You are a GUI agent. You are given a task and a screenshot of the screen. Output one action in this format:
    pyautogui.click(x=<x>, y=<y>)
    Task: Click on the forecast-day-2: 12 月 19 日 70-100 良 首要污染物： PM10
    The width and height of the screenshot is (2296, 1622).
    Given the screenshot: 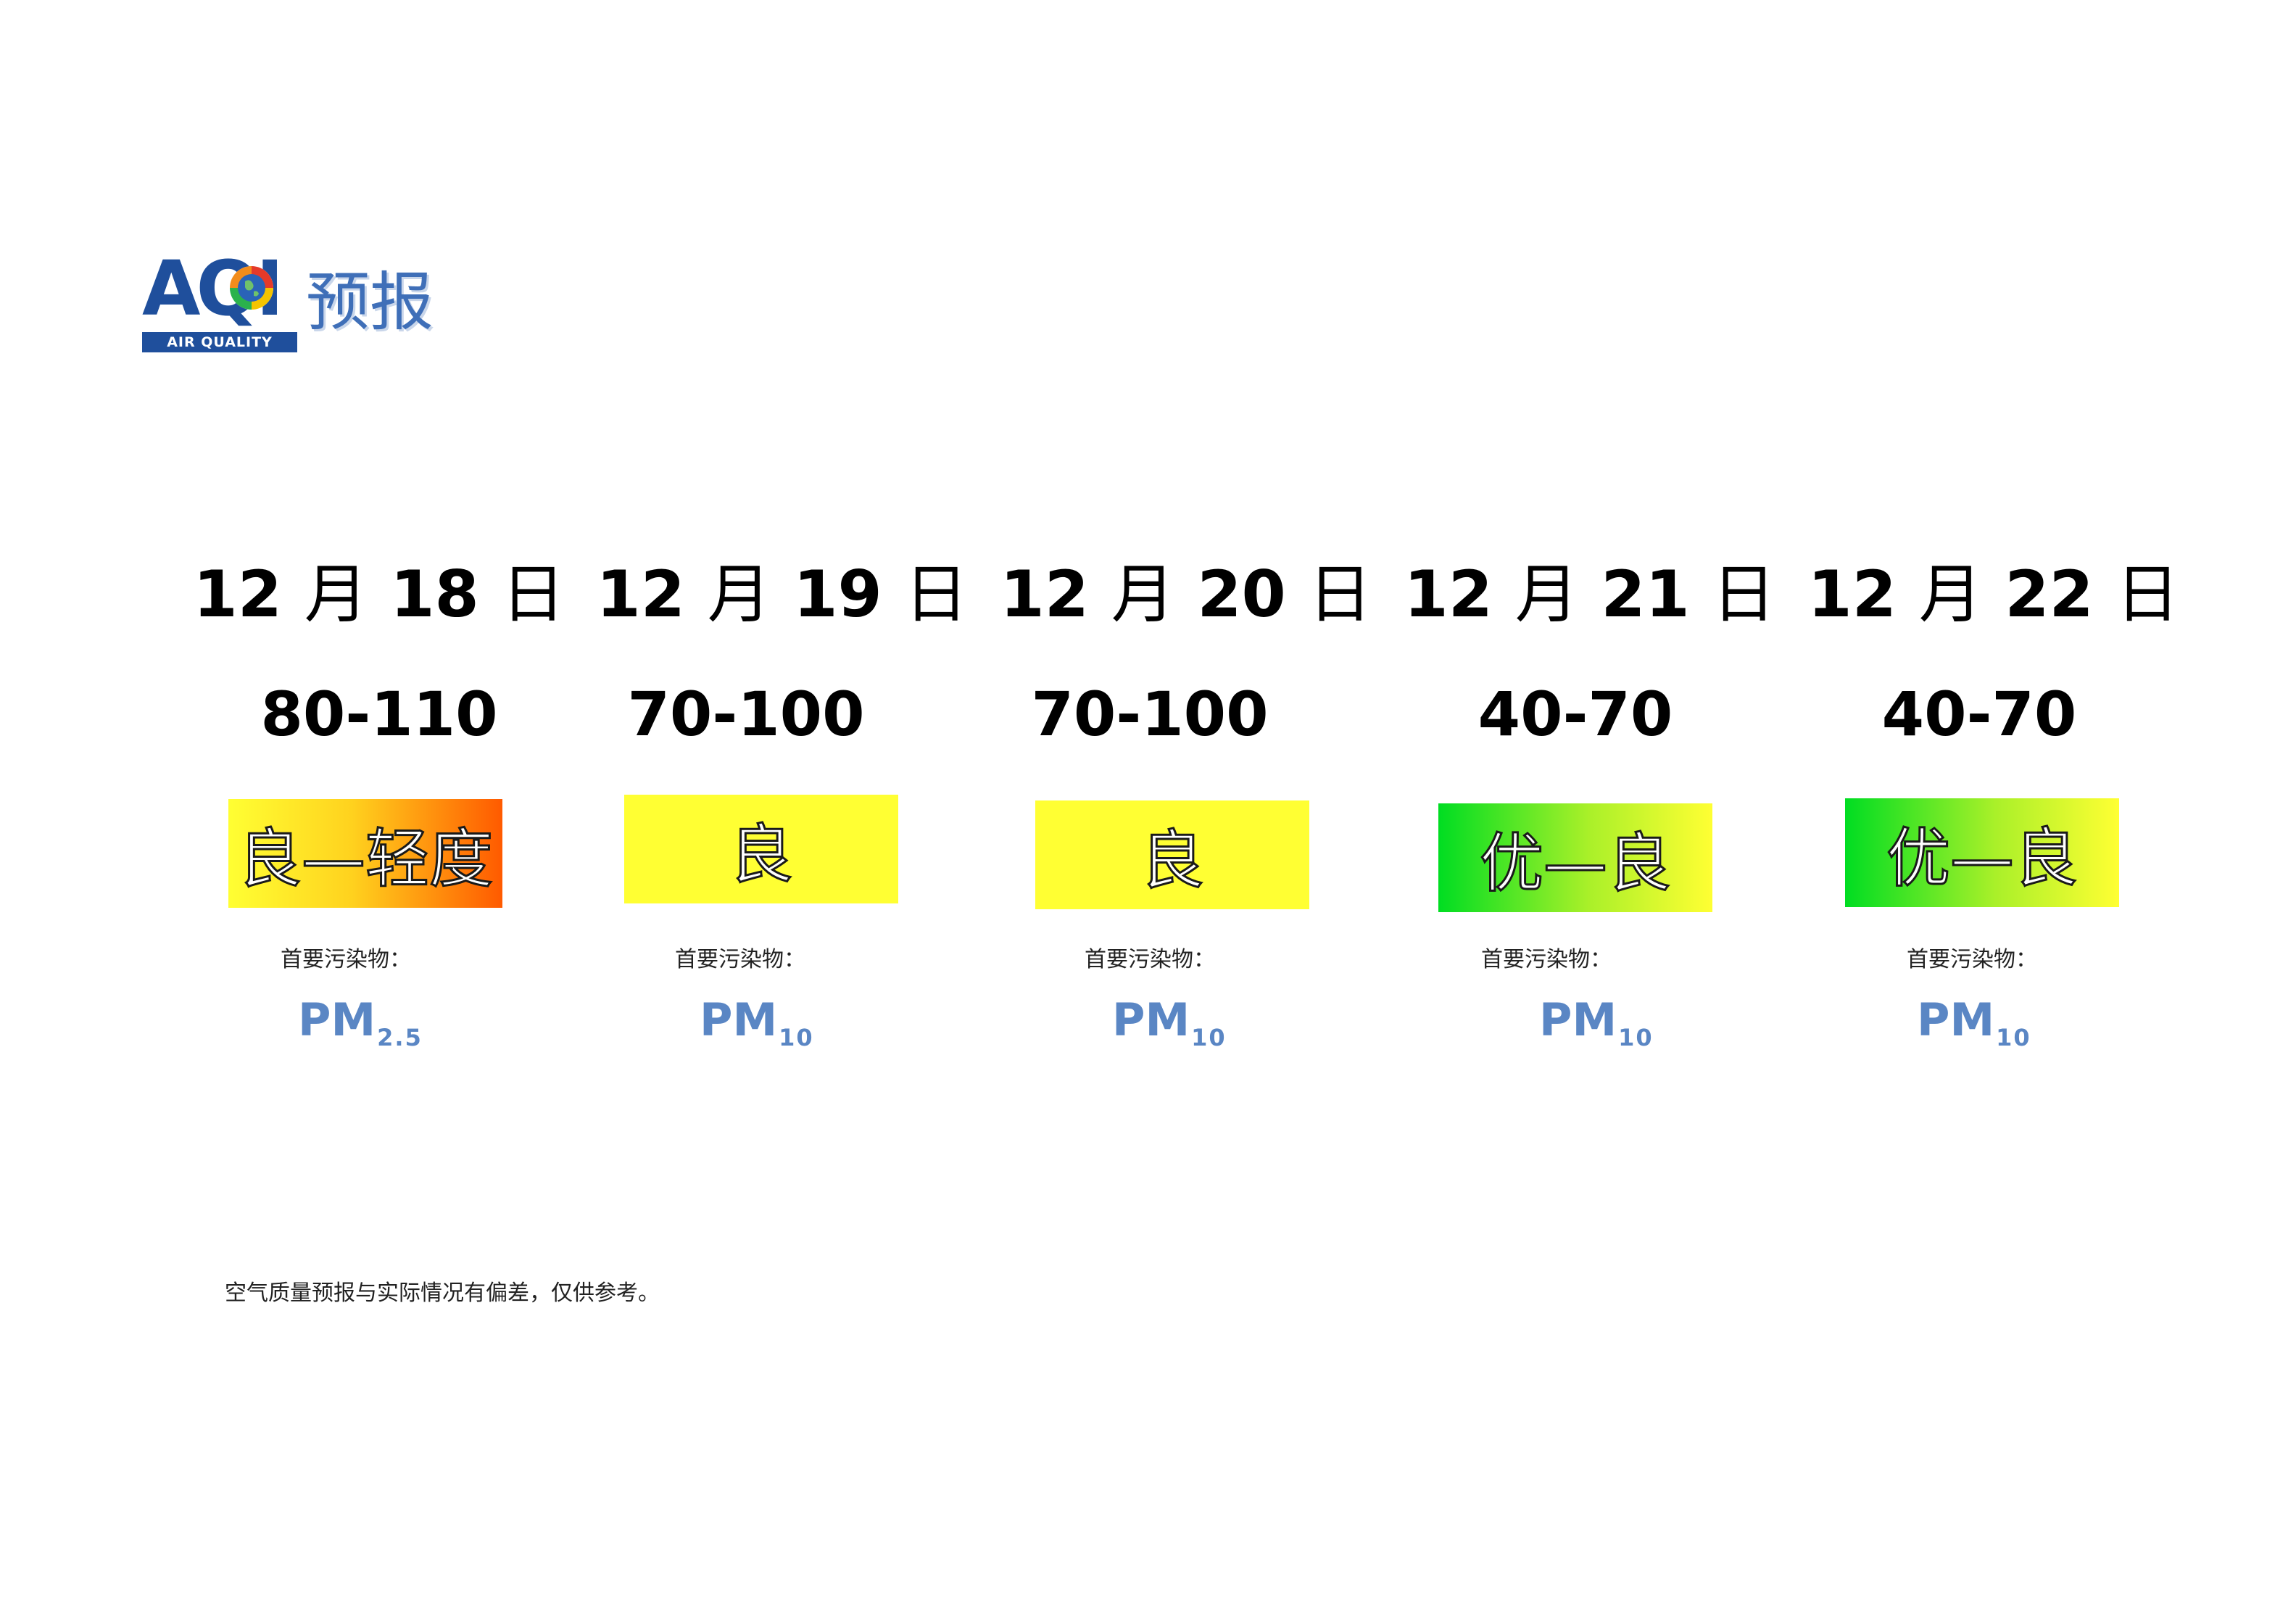 What is the action you would take?
    pyautogui.click(x=782, y=544)
    